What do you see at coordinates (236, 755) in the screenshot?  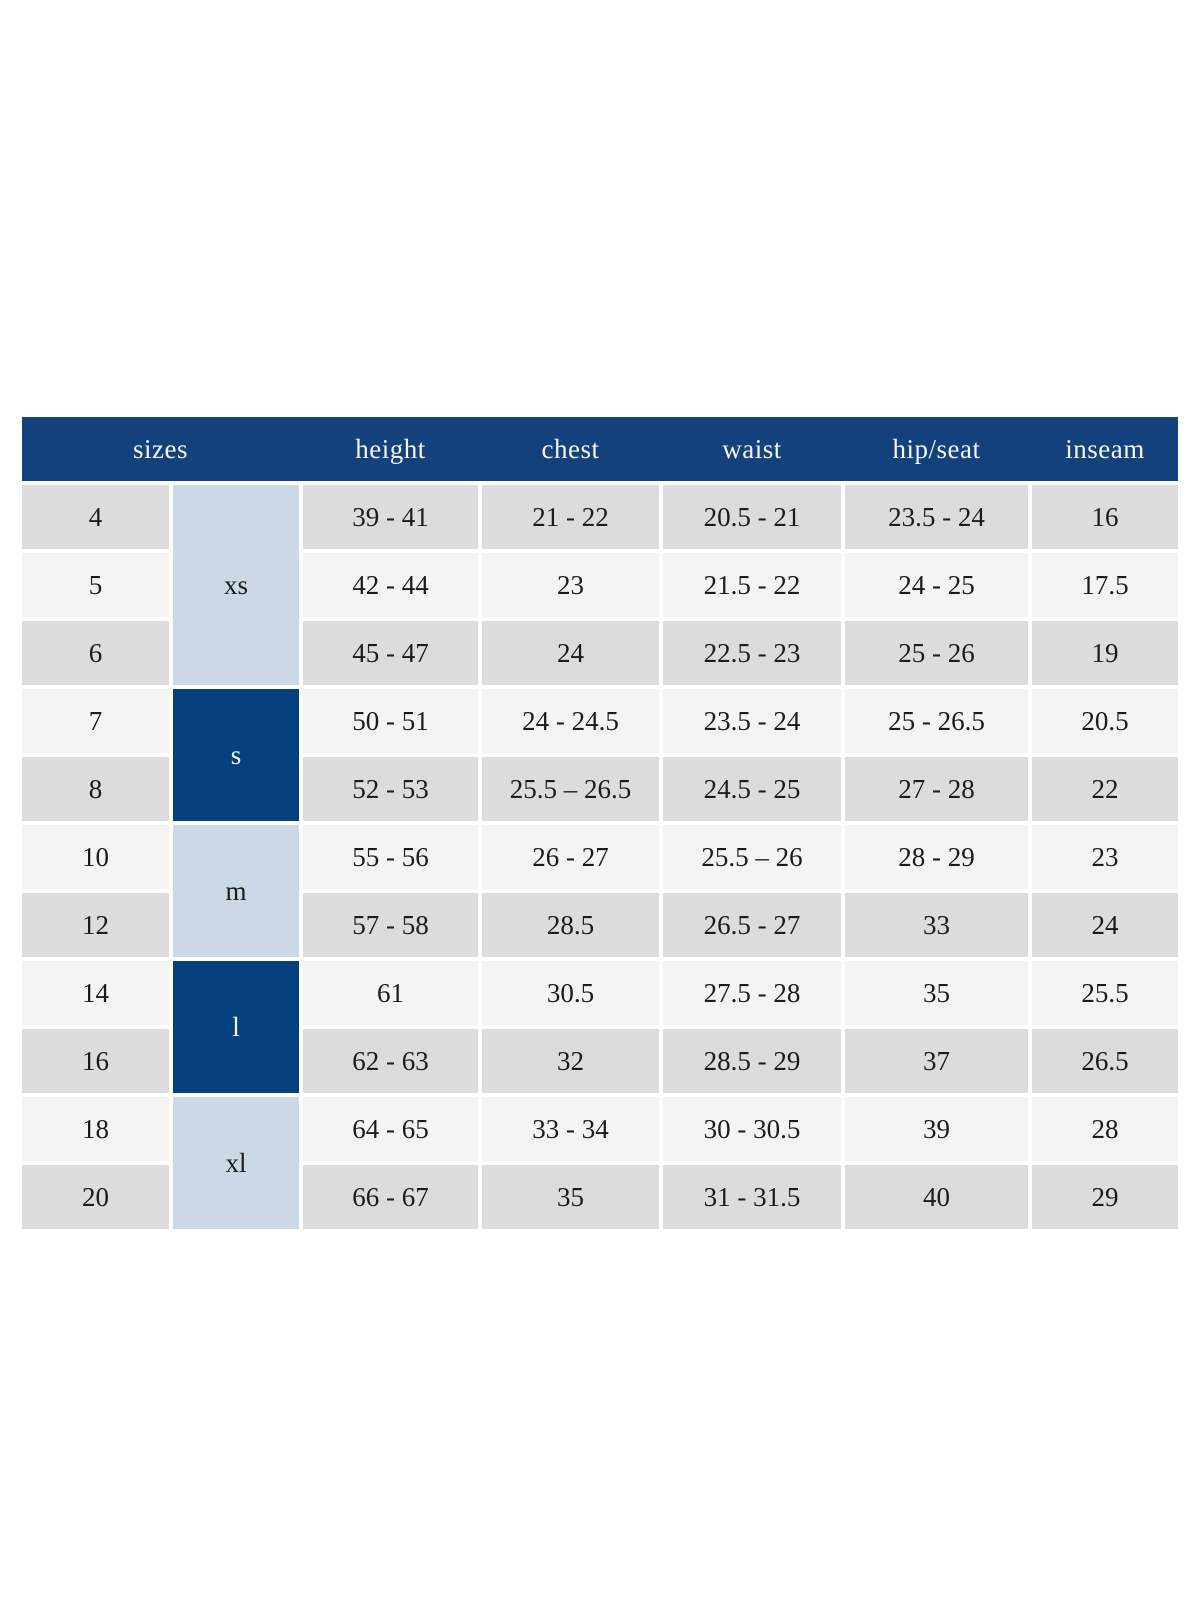 I see `group-cell-s: s` at bounding box center [236, 755].